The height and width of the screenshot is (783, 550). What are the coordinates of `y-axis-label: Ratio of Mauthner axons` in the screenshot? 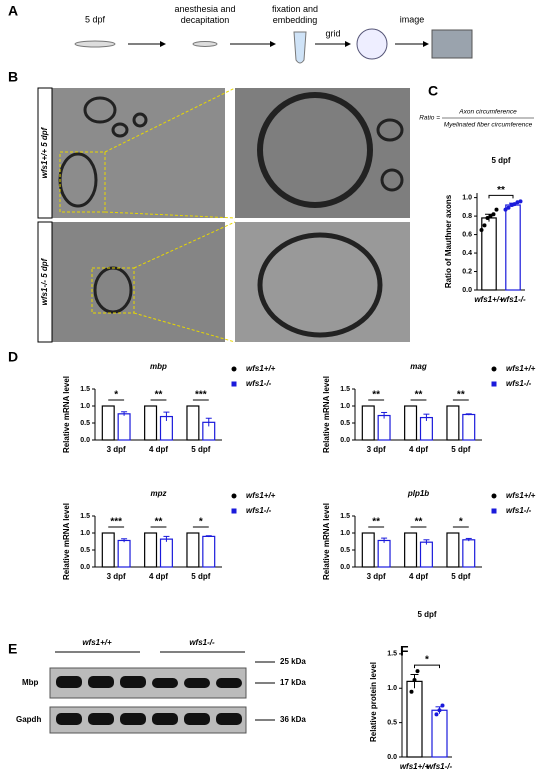 It's located at (448, 241).